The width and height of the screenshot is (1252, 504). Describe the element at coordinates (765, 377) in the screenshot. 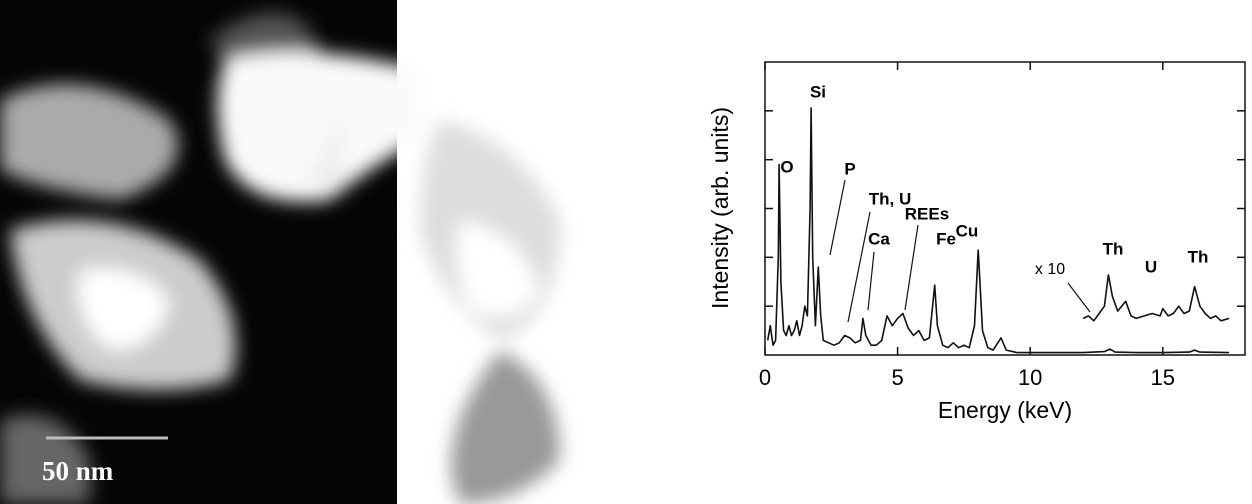

I see `x-tick-label: 0` at that location.